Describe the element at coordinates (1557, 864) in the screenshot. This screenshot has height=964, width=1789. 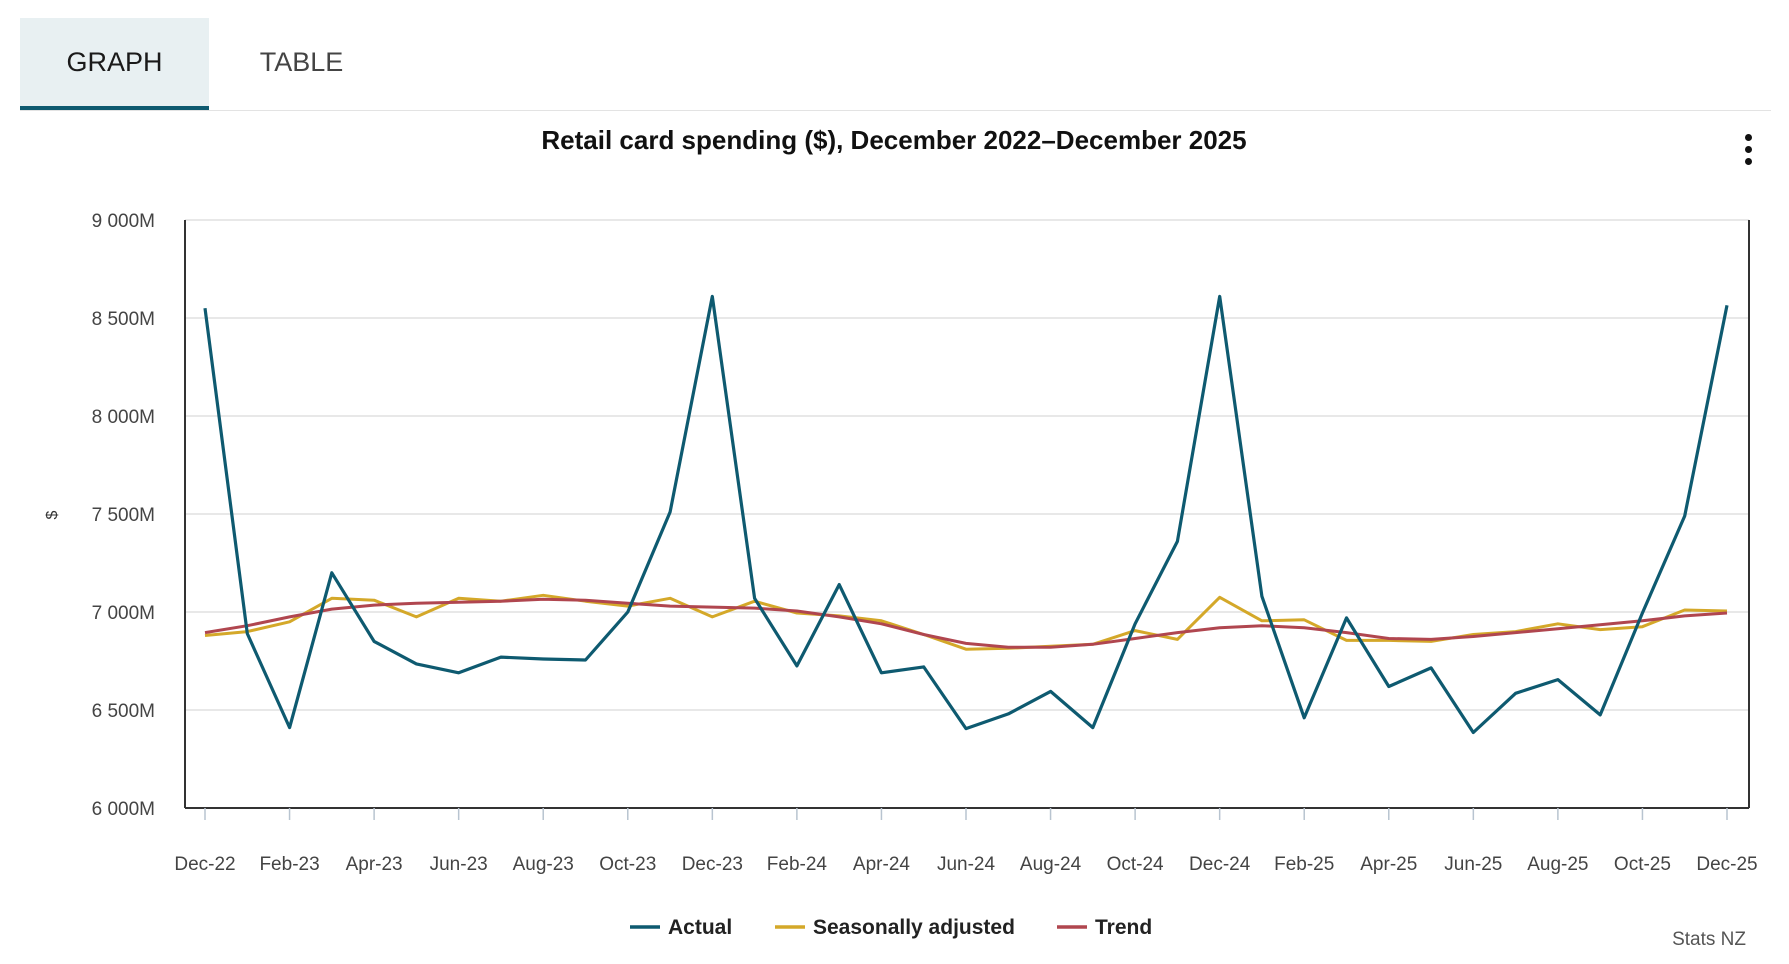
I see `x-tick-label: Aug-25` at that location.